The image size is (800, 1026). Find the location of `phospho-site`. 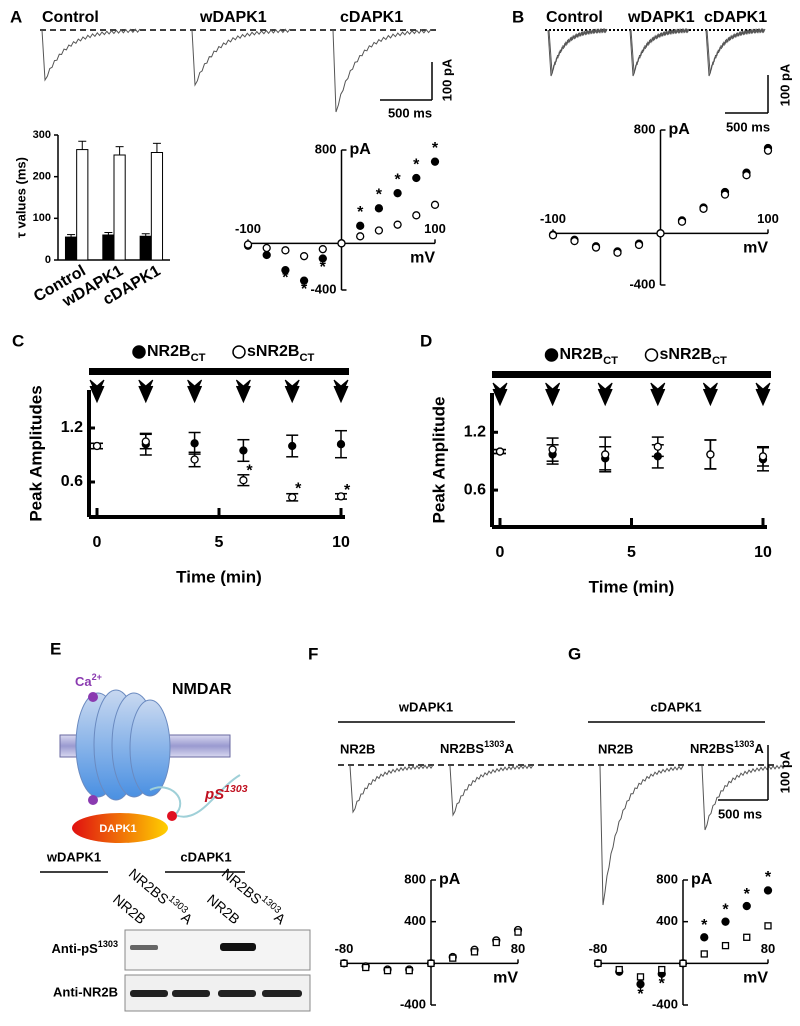

phospho-site is located at coordinates (172, 816).